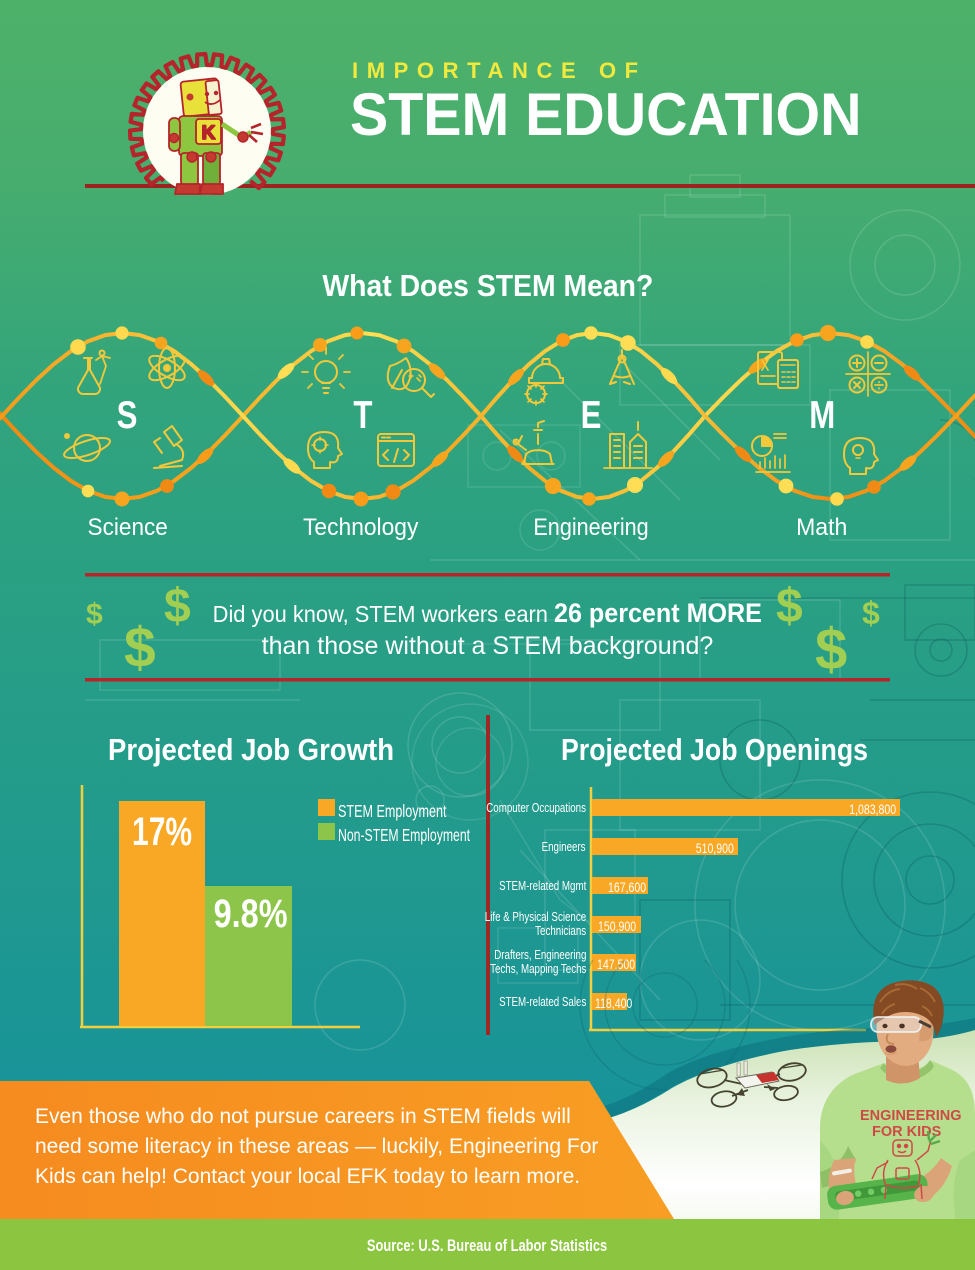 The image size is (975, 1270). I want to click on svg-text: K, so click(209, 133).